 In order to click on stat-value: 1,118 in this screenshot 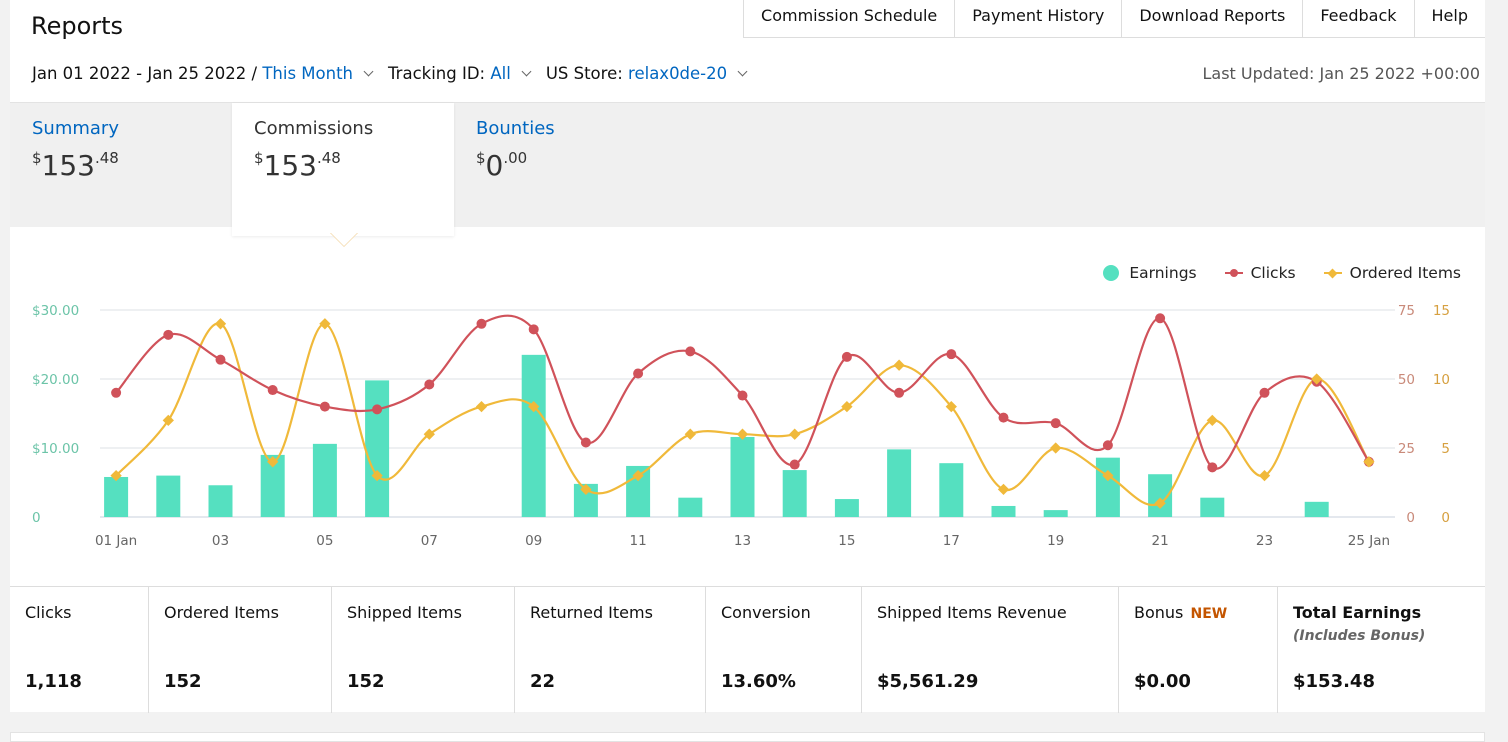, I will do `click(53, 681)`.